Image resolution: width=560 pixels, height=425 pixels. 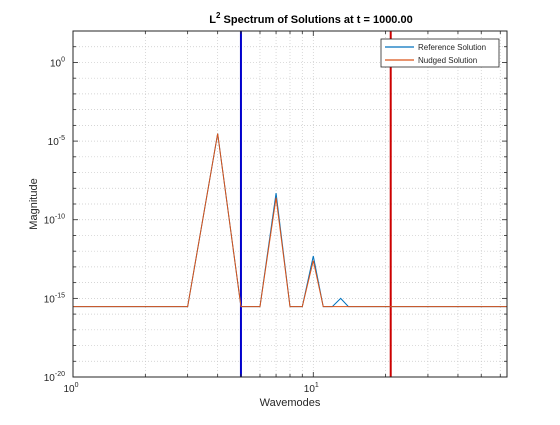 I want to click on chart-title: L2 Spectrum of Solutions at t = 1000.00, so click(x=310, y=18).